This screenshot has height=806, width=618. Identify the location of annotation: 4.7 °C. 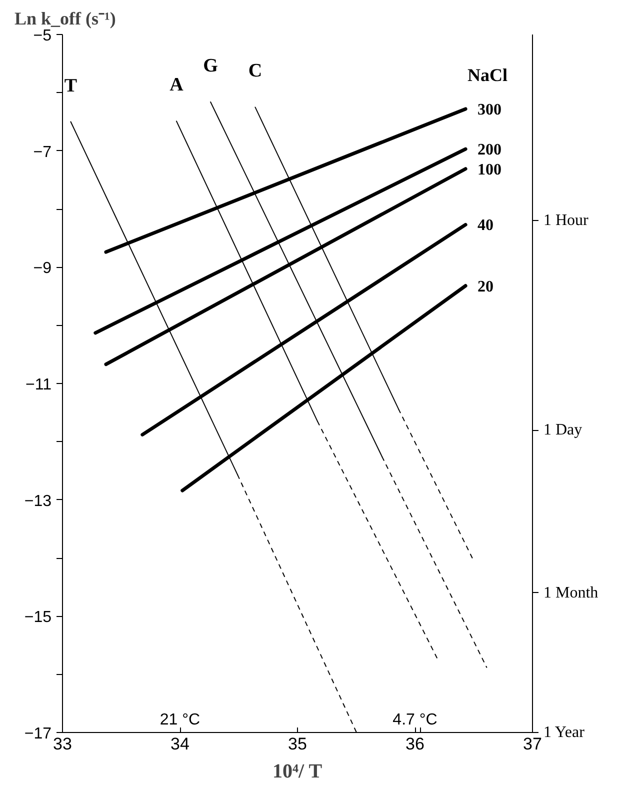
(415, 720).